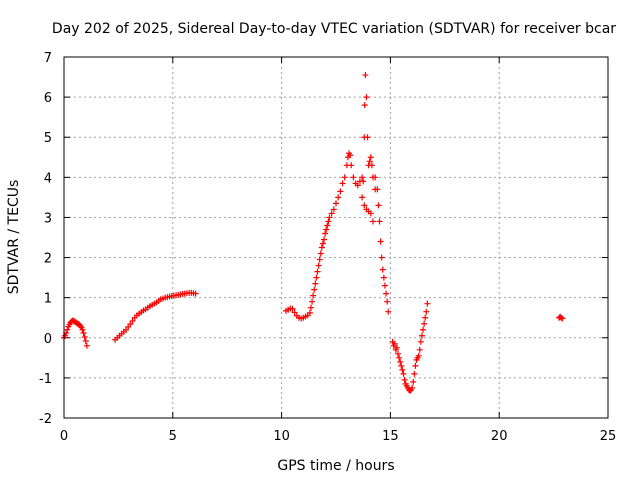 Image resolution: width=640 pixels, height=480 pixels. Describe the element at coordinates (281, 436) in the screenshot. I see `x-tick-label: 10` at that location.